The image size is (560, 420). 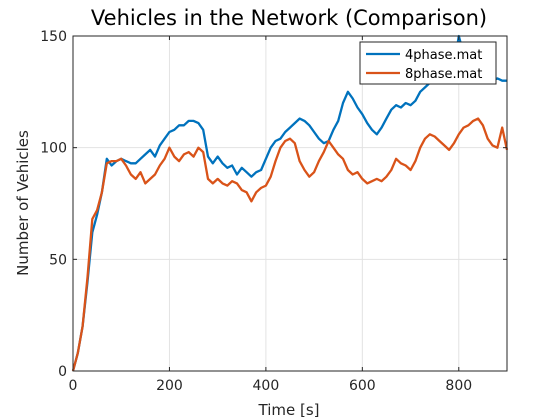 I want to click on legend-label-2: 8phase.mat, so click(x=443, y=74).